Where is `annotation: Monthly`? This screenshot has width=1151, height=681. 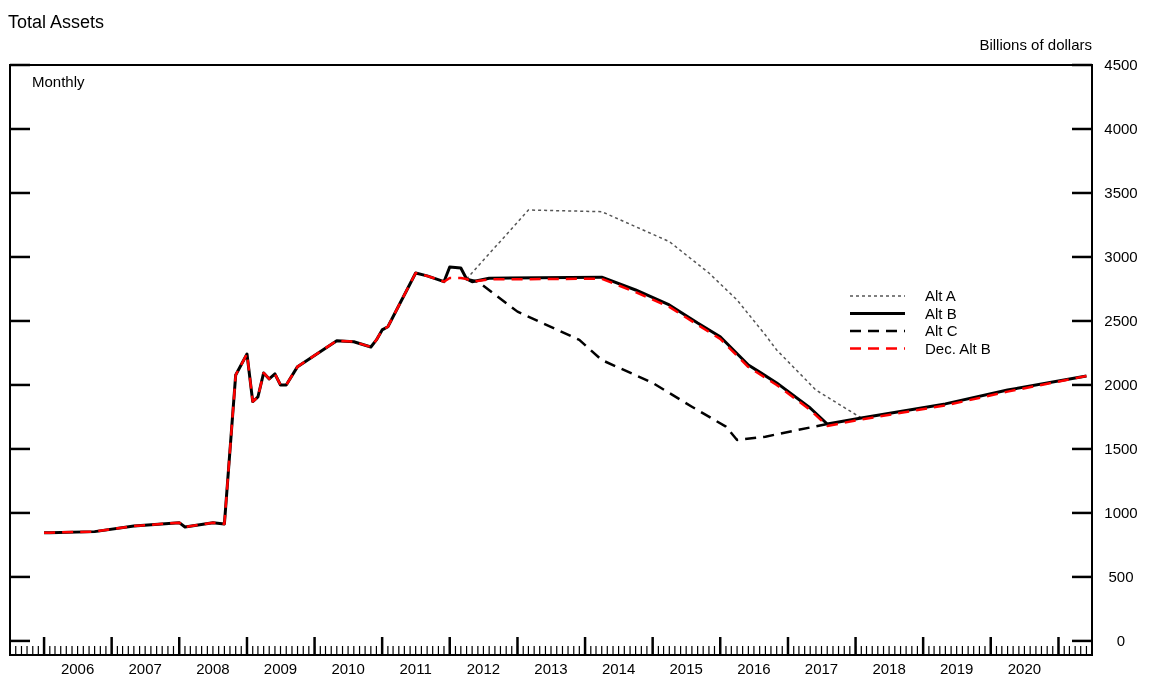 annotation: Monthly is located at coordinates (59, 81).